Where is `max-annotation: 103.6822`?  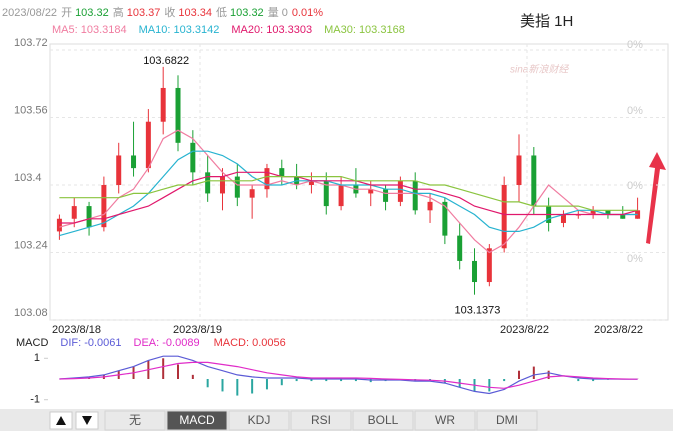
max-annotation: 103.6822 is located at coordinates (166, 61).